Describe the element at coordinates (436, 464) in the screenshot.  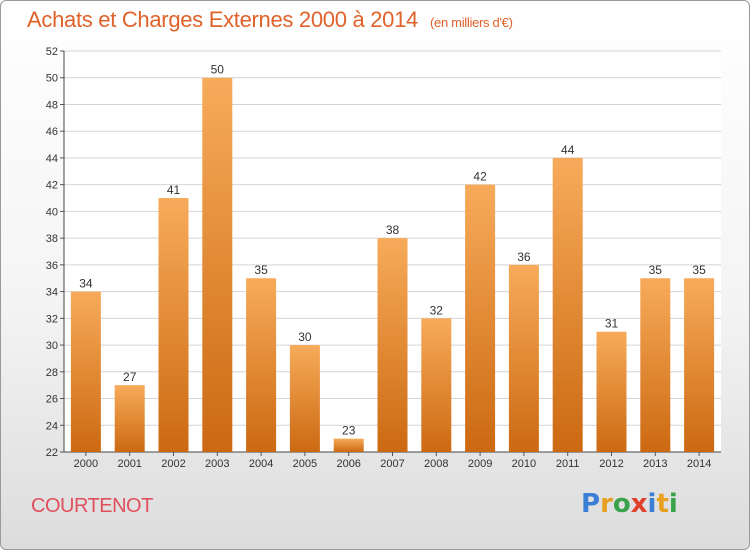
I see `x-tick-label: 2008` at that location.